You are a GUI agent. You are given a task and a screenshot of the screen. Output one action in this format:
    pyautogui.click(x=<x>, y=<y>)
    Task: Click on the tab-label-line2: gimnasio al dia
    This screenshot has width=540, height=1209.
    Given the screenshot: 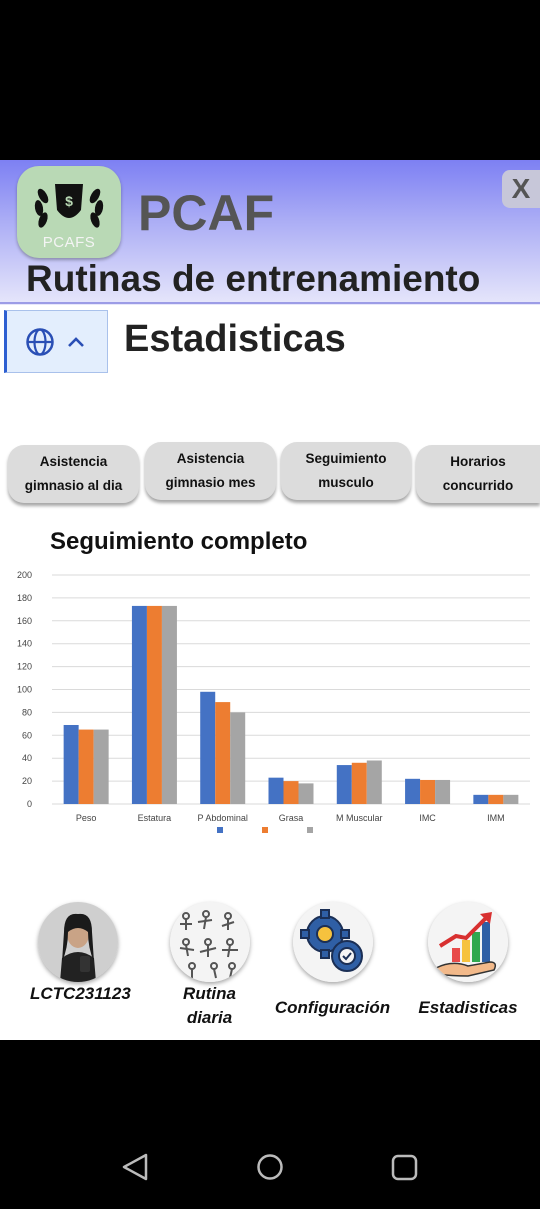 What is the action you would take?
    pyautogui.click(x=73, y=485)
    